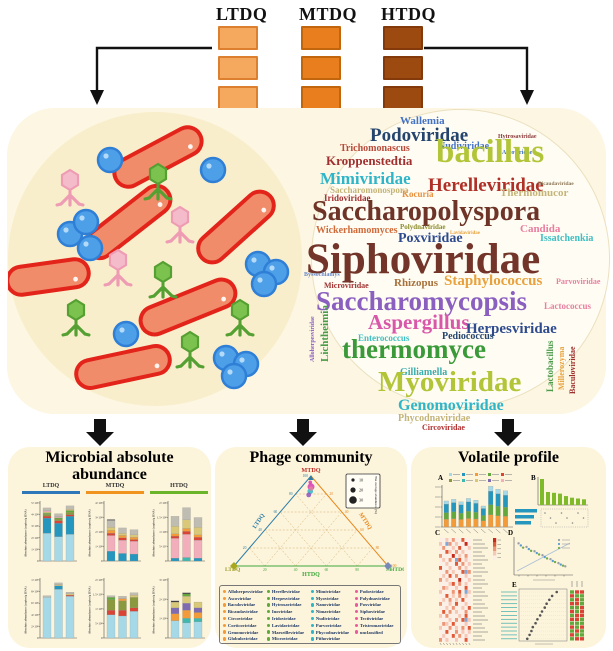  Describe the element at coordinates (347, 198) in the screenshot. I see `wordcloud-word: Iridoviridae` at that location.